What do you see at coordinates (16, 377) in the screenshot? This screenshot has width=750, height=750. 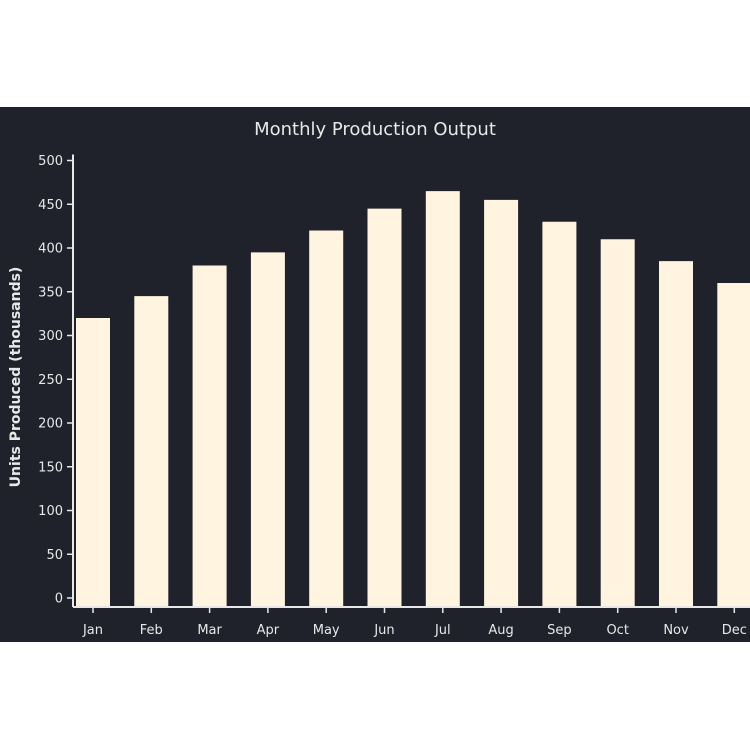 I see `y-axis-label: Units Produced (thousands)` at bounding box center [16, 377].